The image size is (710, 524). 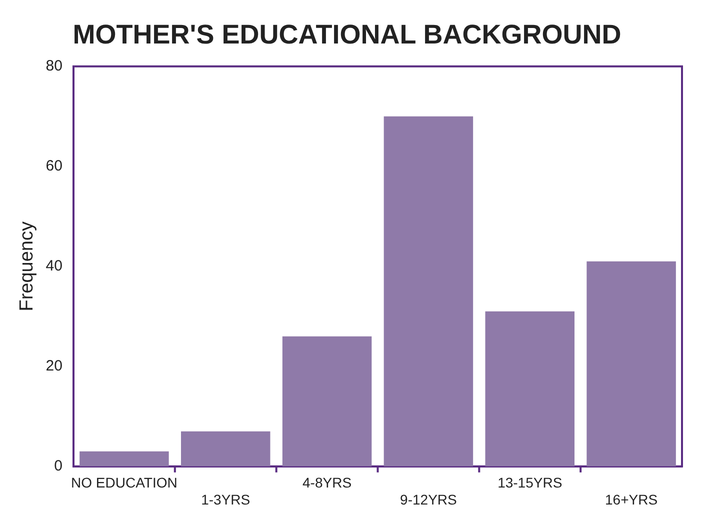 I want to click on x-tick-label: 13-15YRS, so click(x=530, y=482).